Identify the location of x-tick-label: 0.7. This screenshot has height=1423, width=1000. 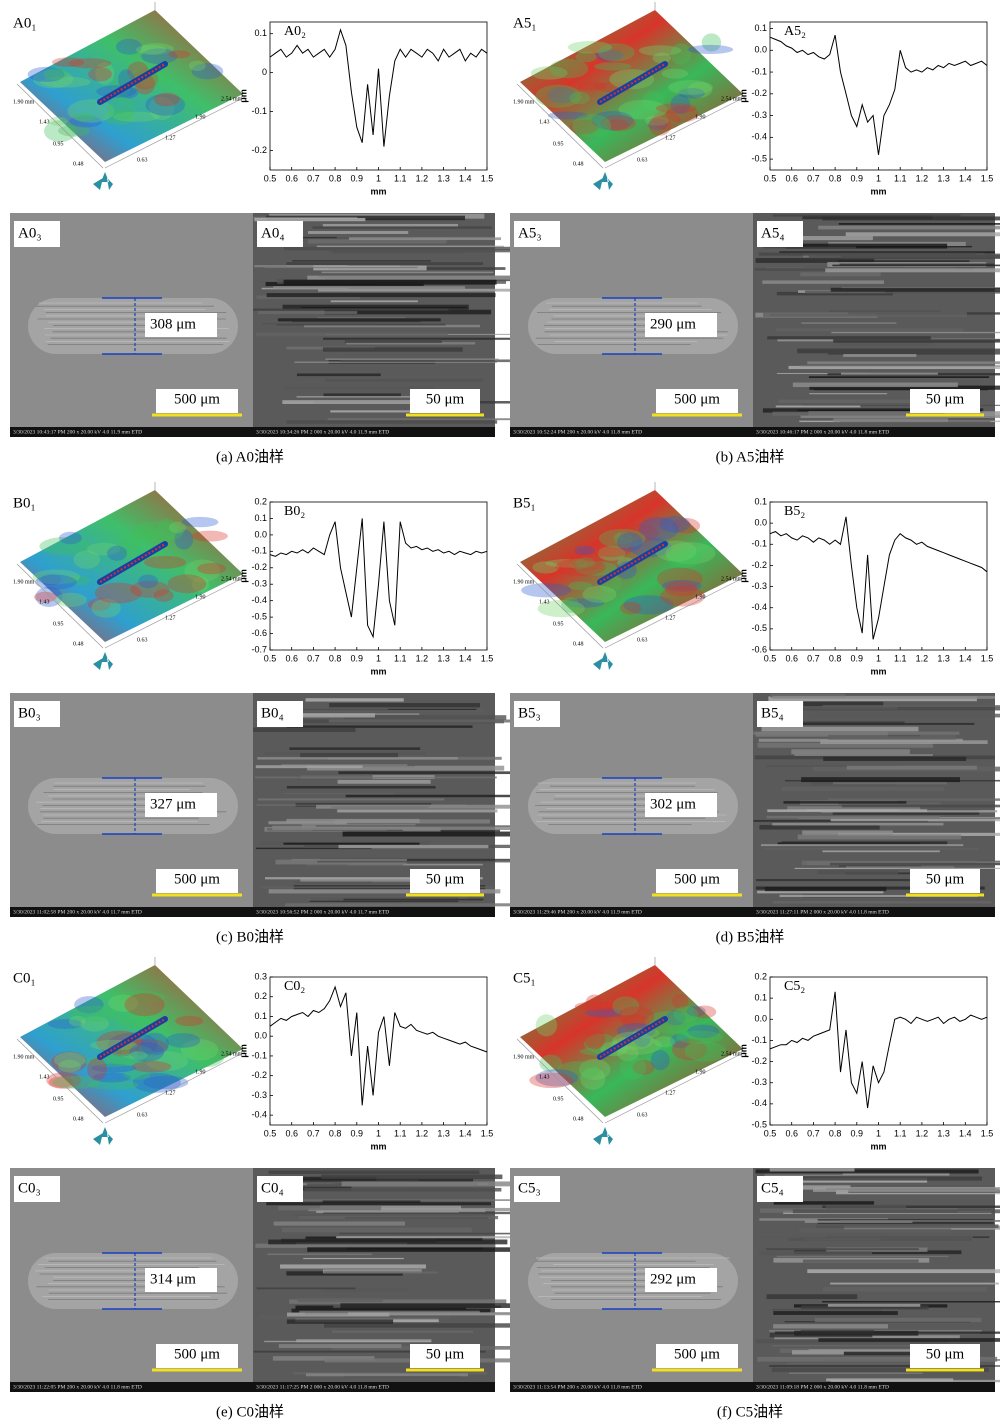
(313, 1133).